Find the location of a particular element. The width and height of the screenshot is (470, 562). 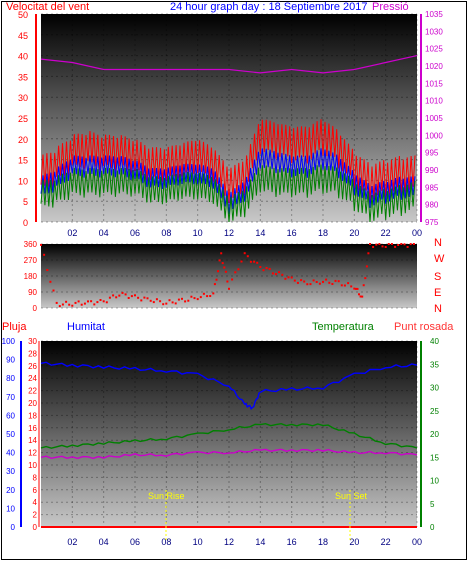

pressure-tick-label: 995 is located at coordinates (432, 153).